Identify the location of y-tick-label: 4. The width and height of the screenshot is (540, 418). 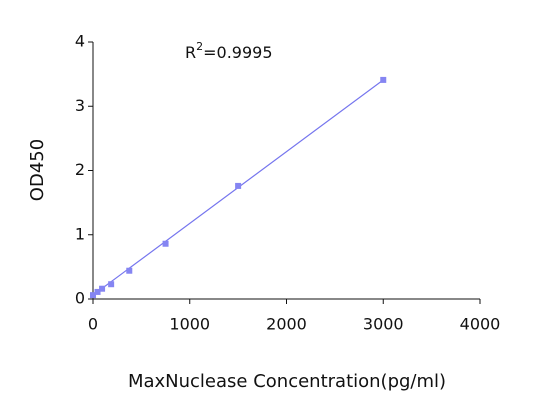
(80, 41).